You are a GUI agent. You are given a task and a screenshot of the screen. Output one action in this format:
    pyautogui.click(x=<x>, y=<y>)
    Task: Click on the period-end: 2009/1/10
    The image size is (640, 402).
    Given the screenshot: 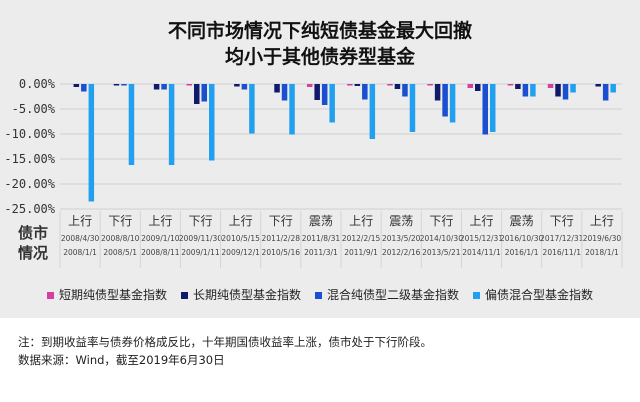 What is the action you would take?
    pyautogui.click(x=160, y=238)
    